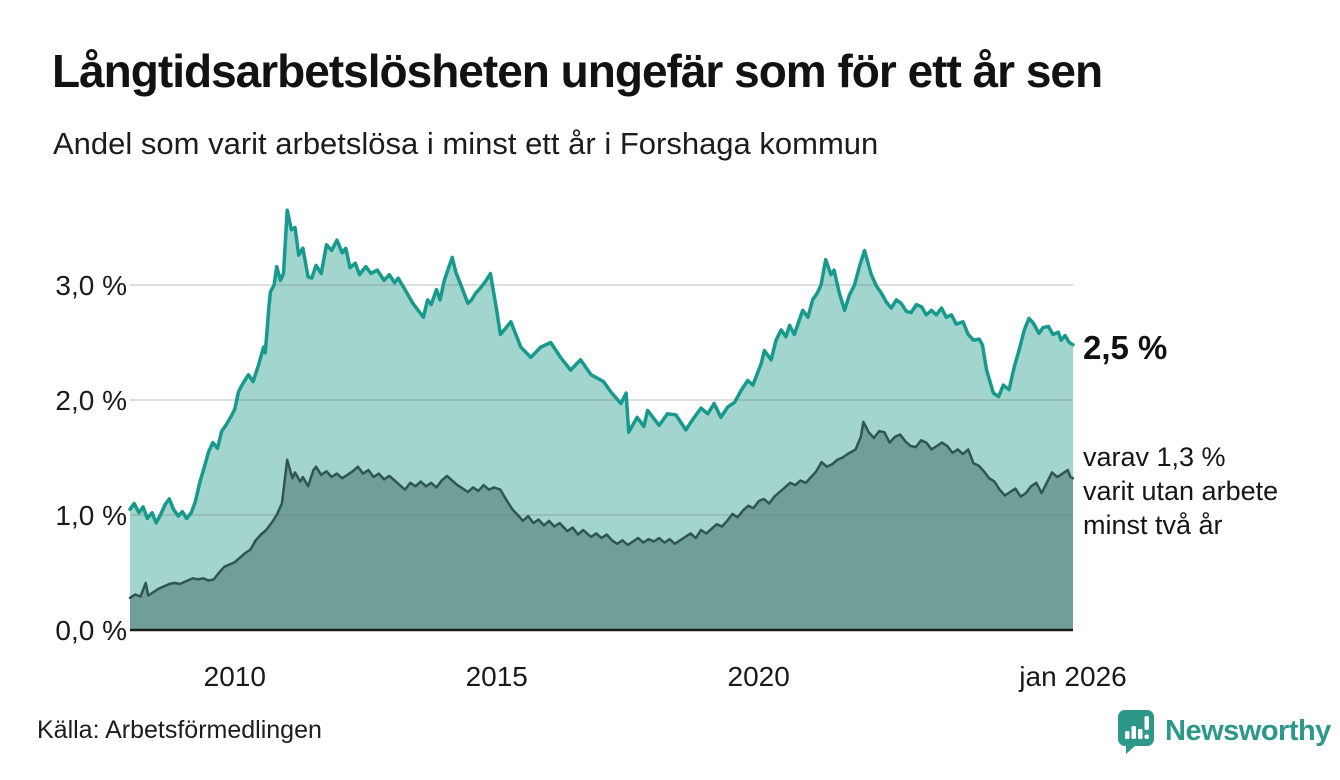 This screenshot has height=780, width=1340. What do you see at coordinates (497, 676) in the screenshot?
I see `x-tick-label: 2015` at bounding box center [497, 676].